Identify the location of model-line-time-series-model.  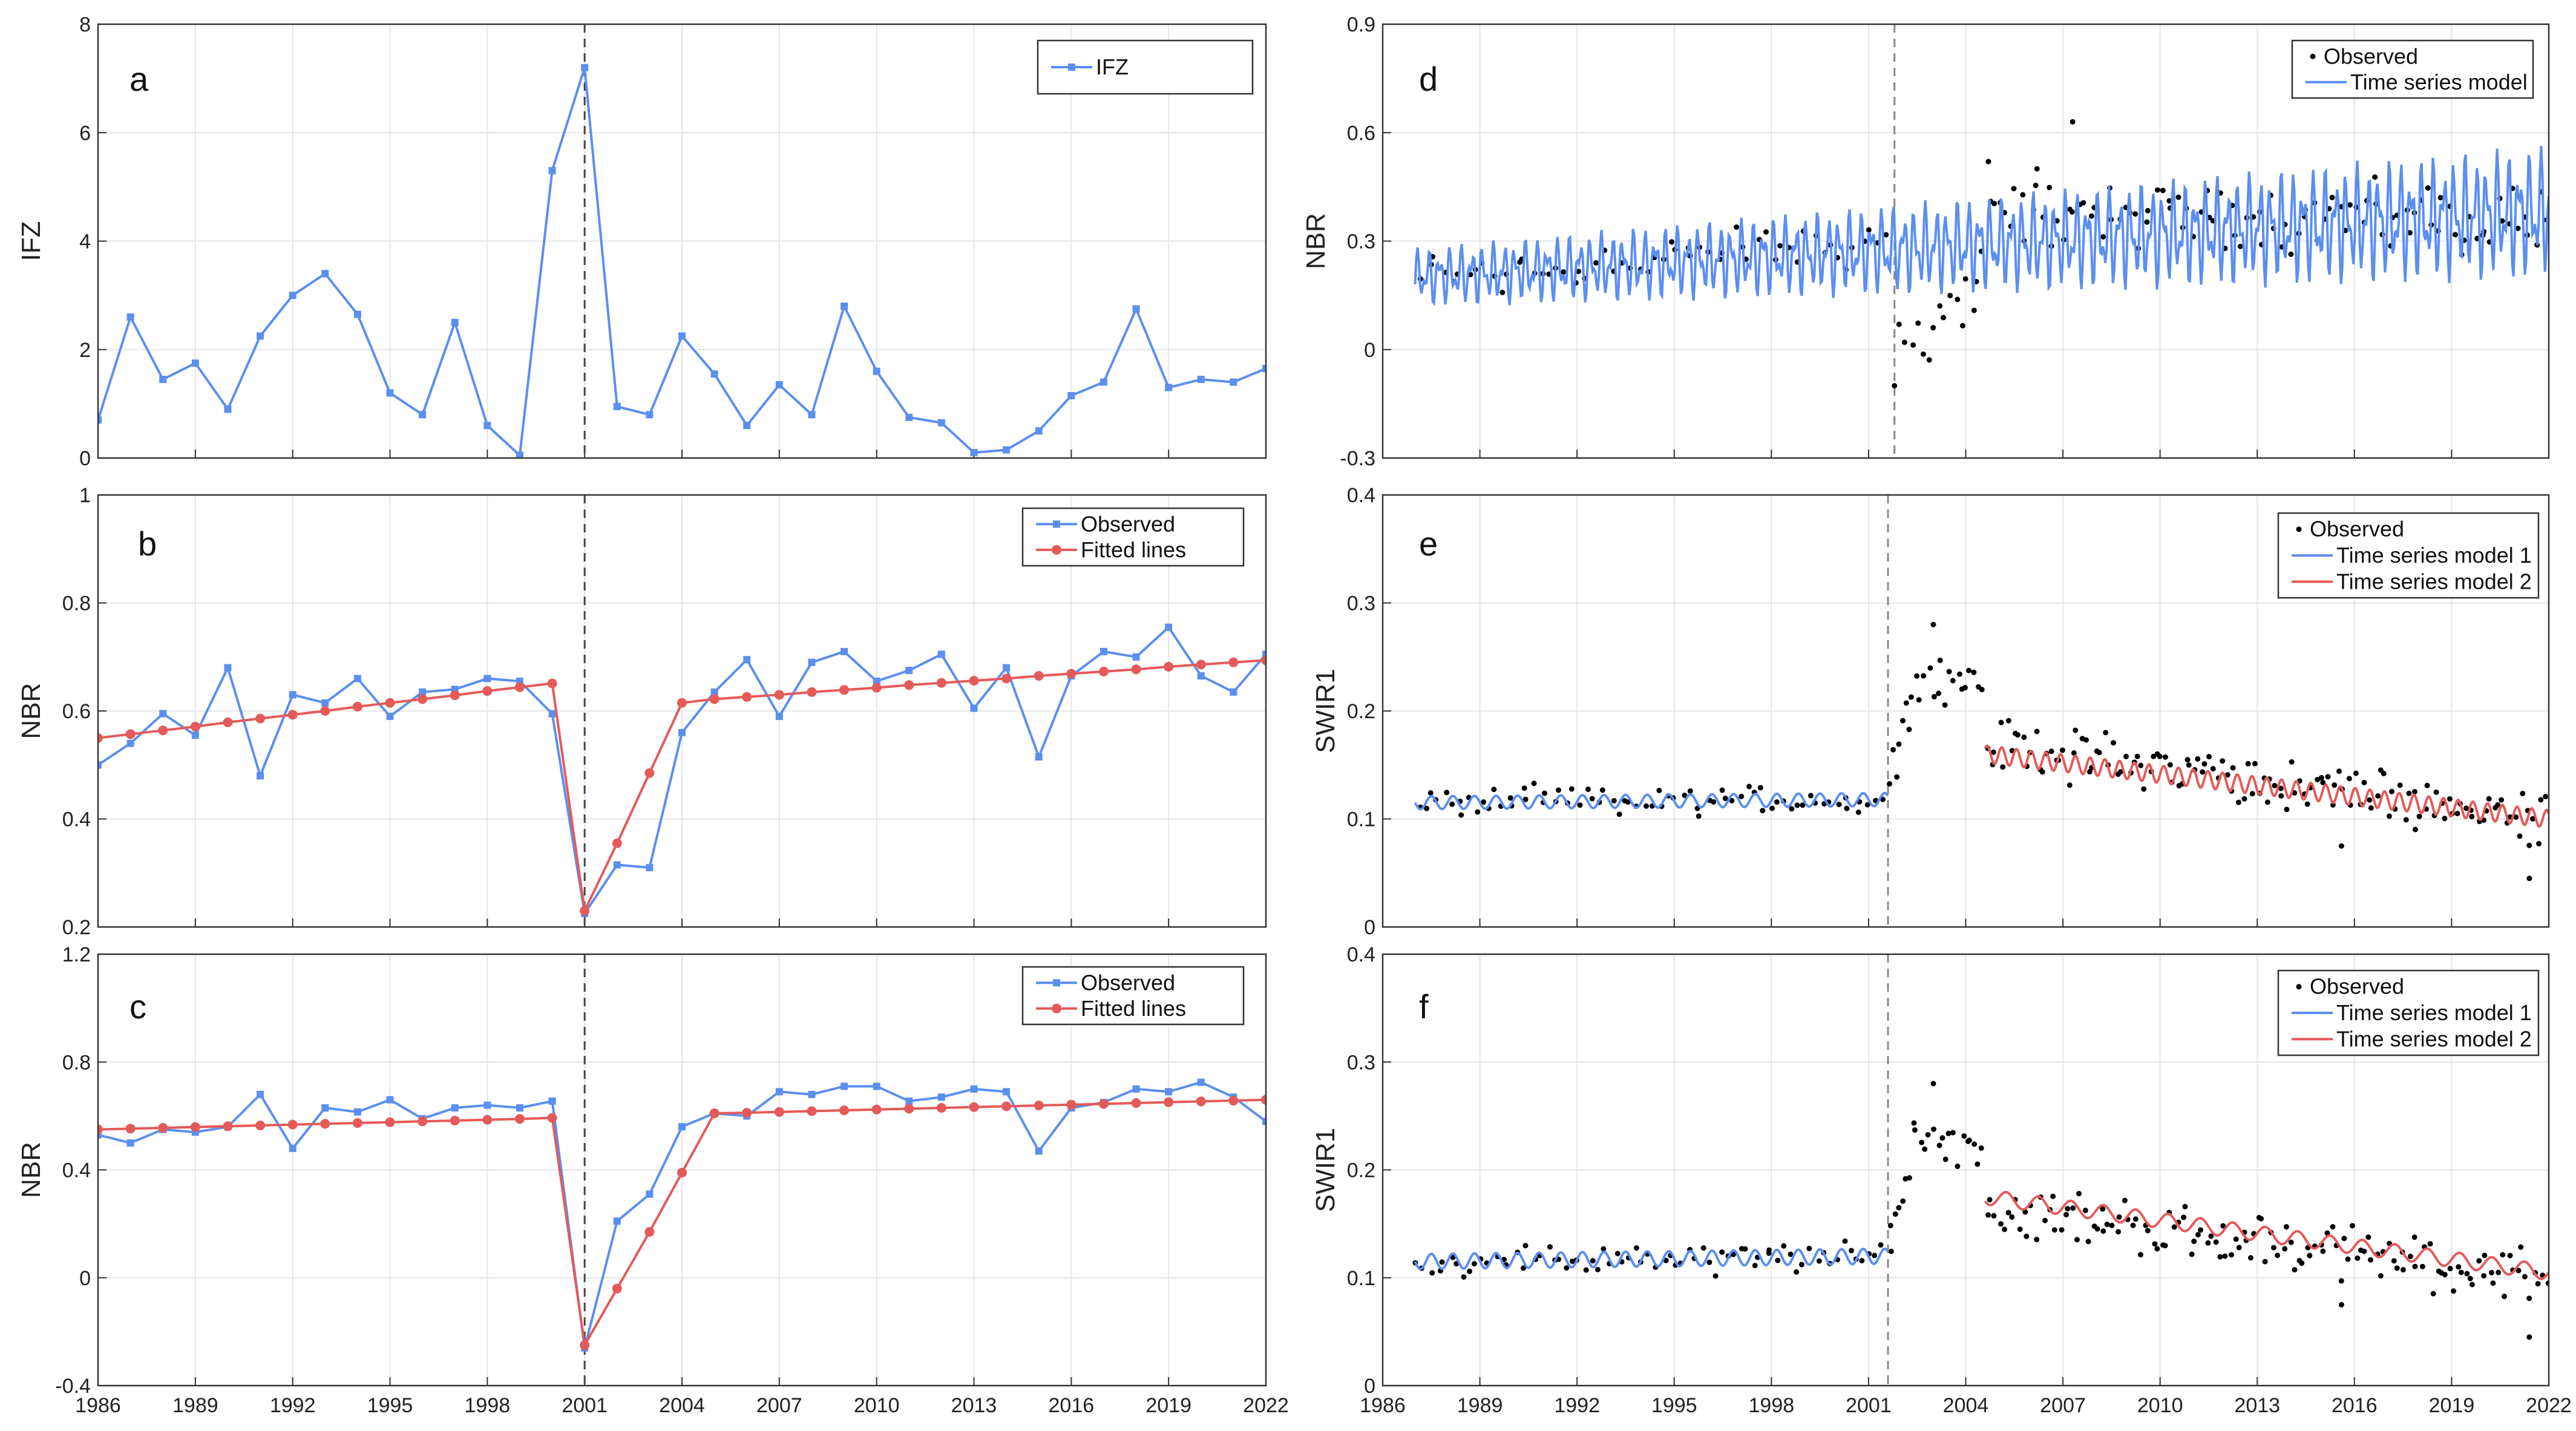
(1981, 226).